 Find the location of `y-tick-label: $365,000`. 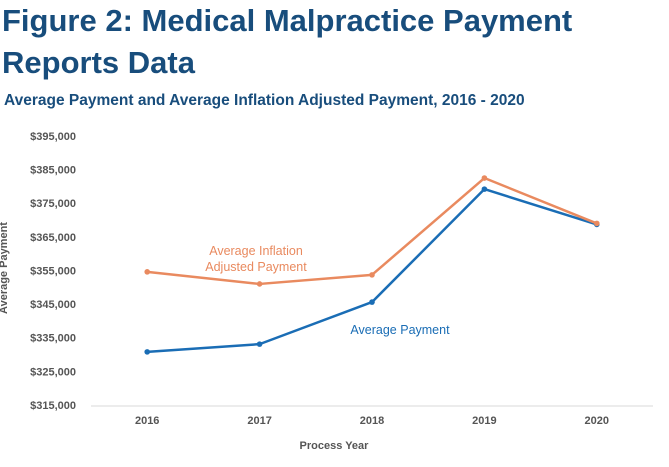

y-tick-label: $365,000 is located at coordinates (53, 238).